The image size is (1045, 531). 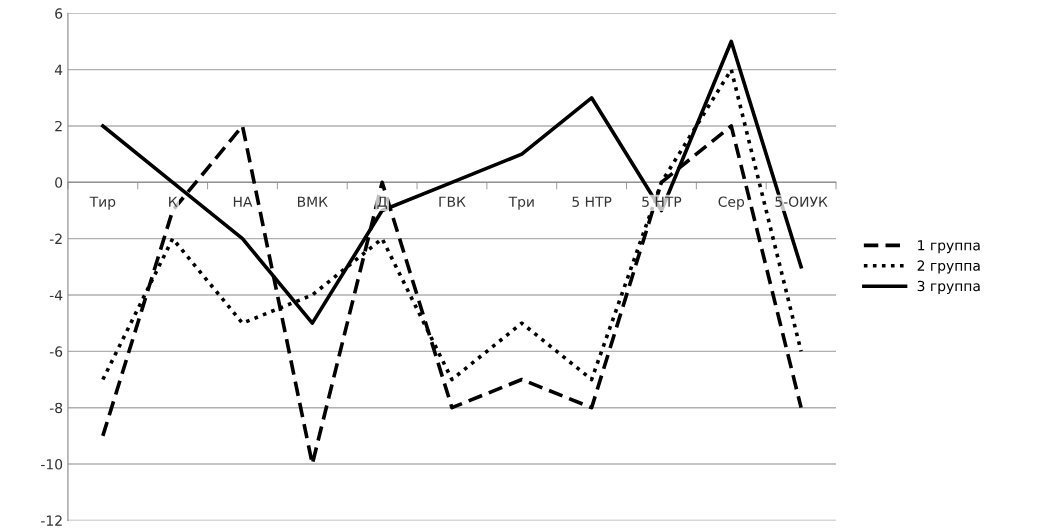 What do you see at coordinates (55, 238) in the screenshot?
I see `y-tick-label: -2` at bounding box center [55, 238].